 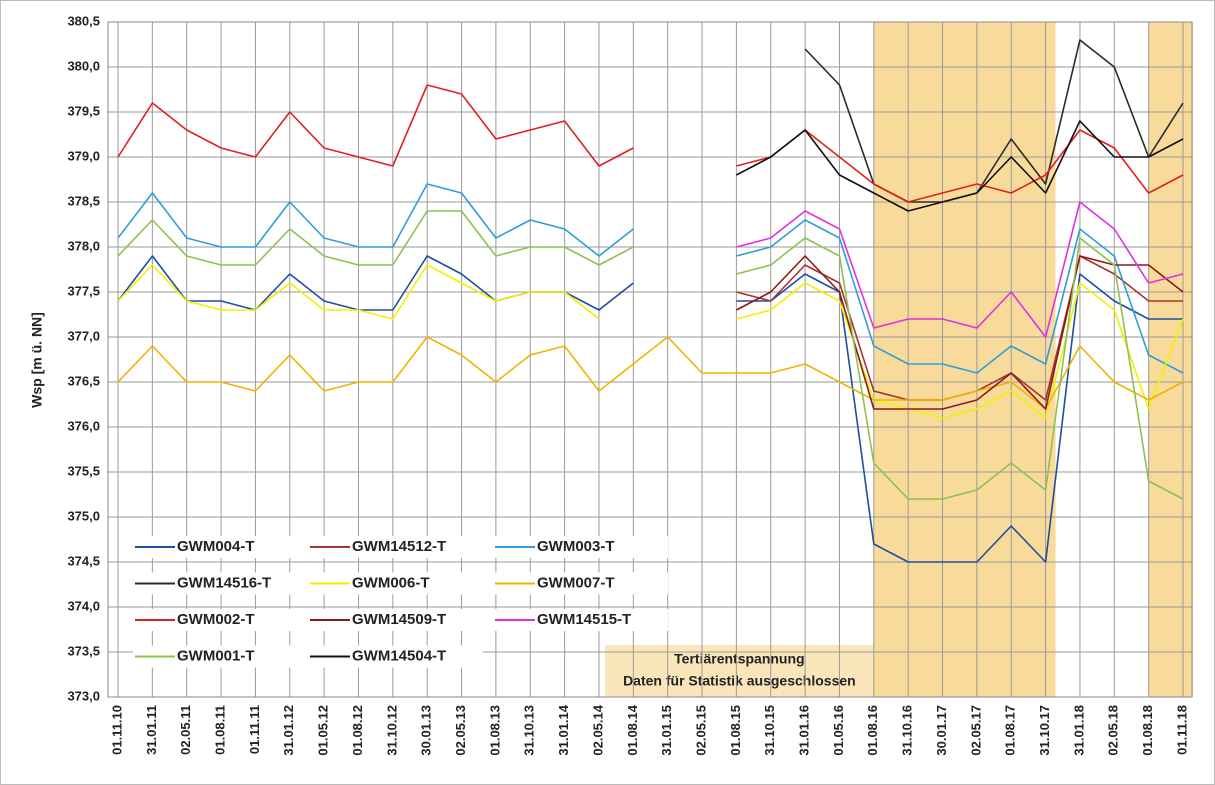 What do you see at coordinates (83, 65) in the screenshot?
I see `y-tick-label: 380,0` at bounding box center [83, 65].